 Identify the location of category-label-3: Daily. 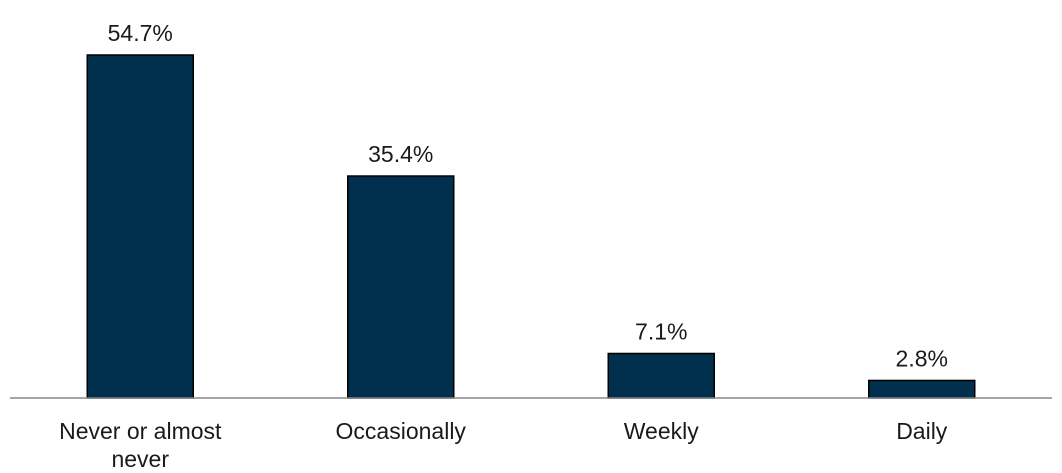
(922, 431).